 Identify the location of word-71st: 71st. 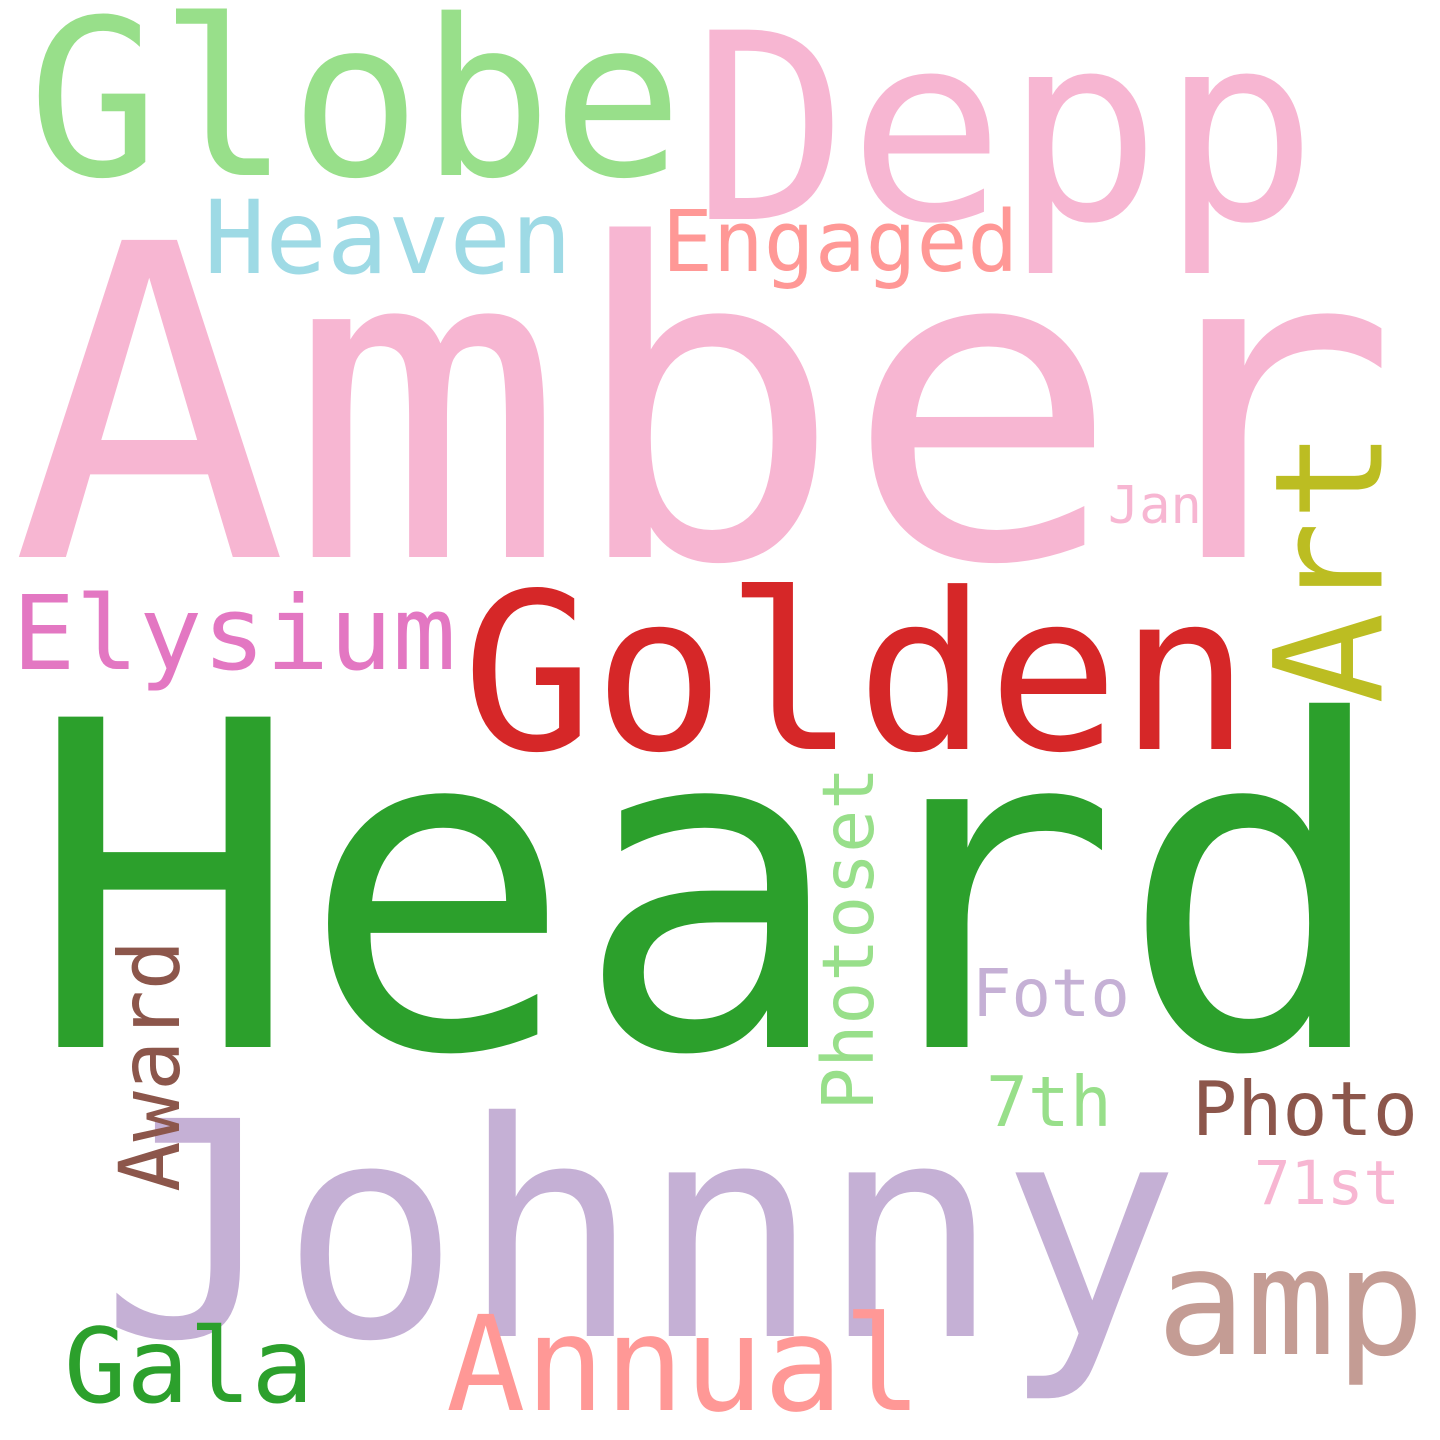
(1327, 1183).